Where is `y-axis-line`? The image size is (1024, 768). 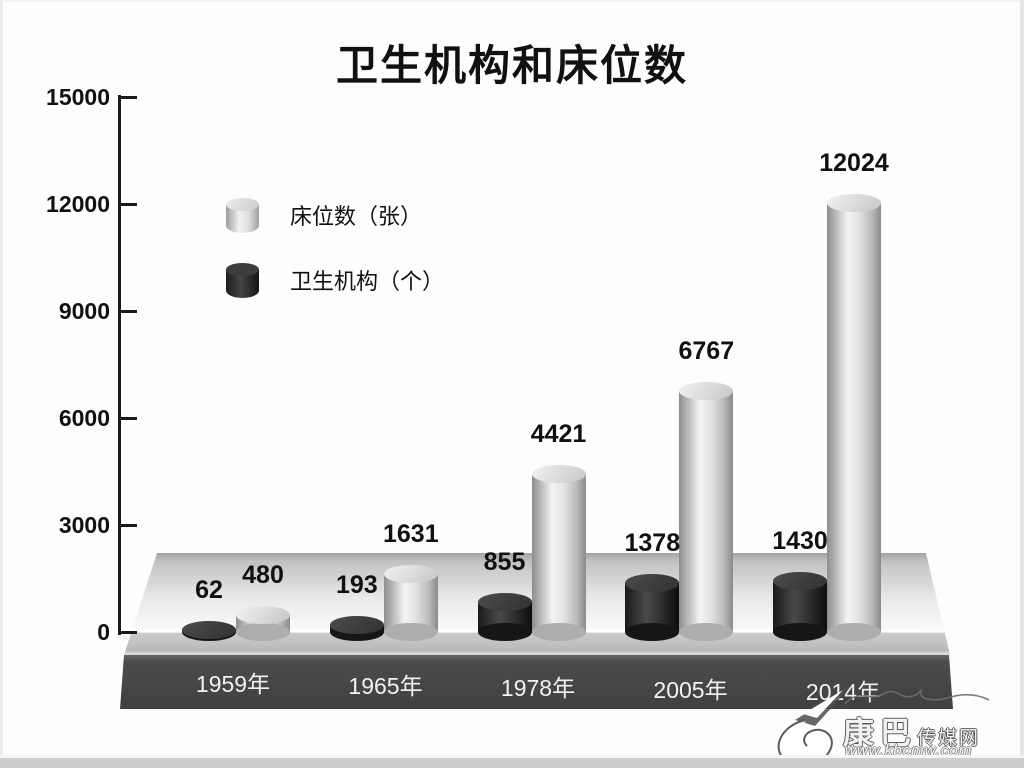 y-axis-line is located at coordinates (119, 365).